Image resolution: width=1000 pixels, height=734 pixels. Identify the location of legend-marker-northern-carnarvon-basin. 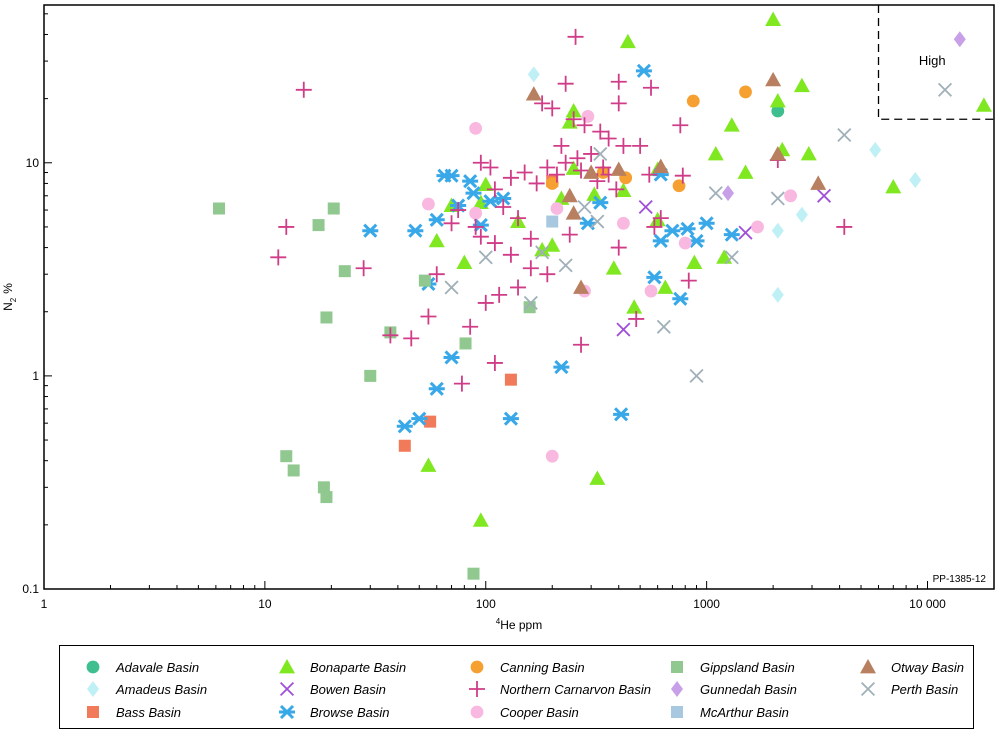
(477, 689).